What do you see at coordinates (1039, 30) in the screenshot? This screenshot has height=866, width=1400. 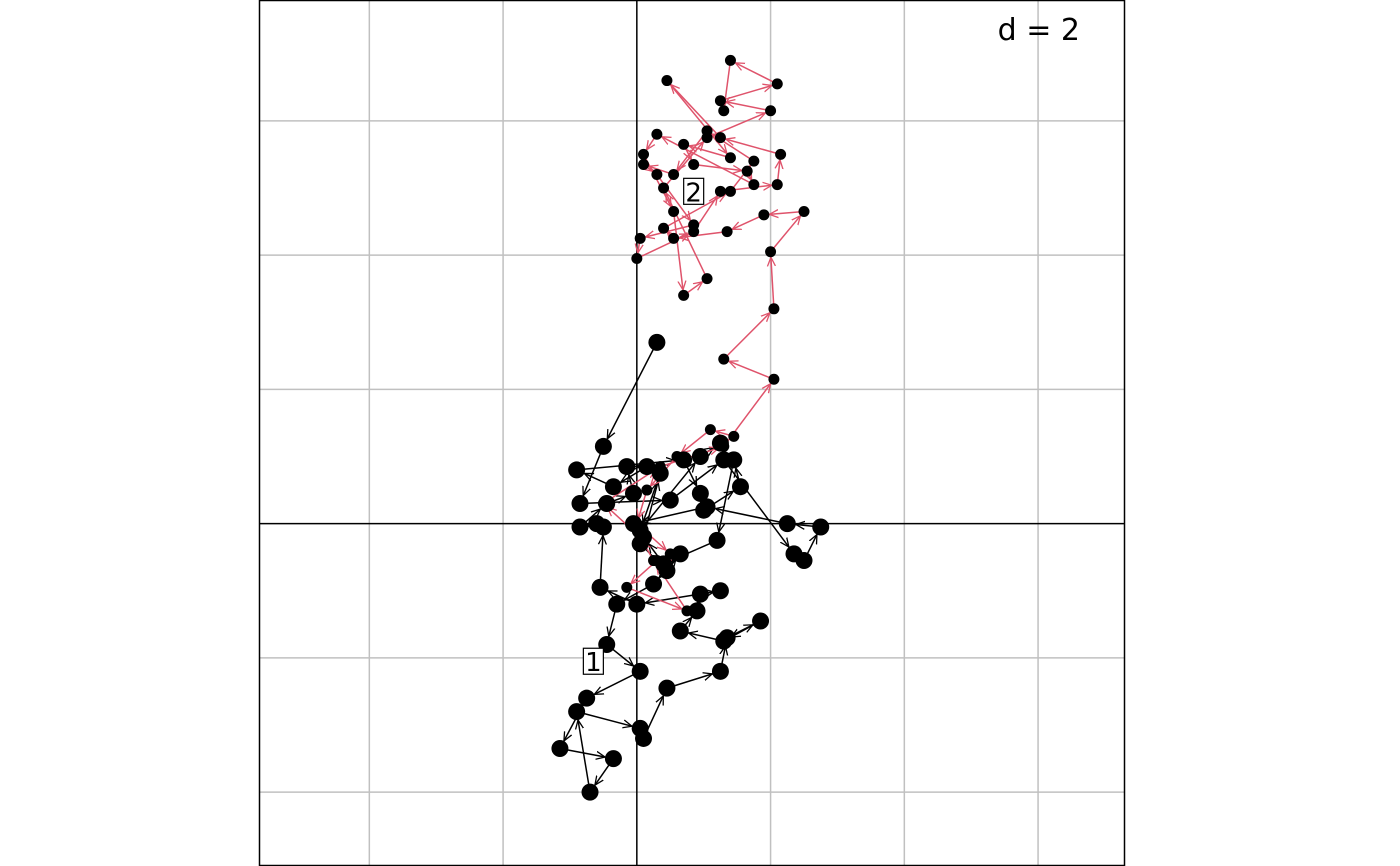 I see `grid-scale-label: d = 2` at bounding box center [1039, 30].